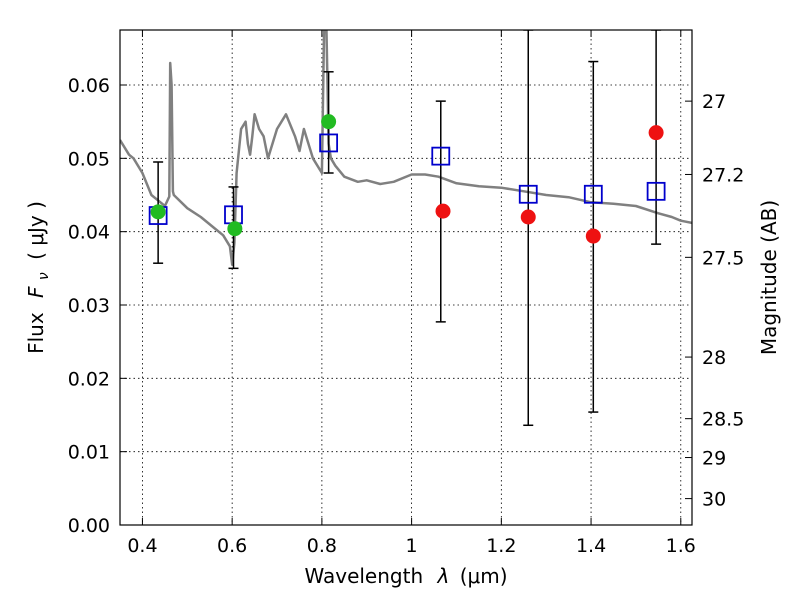 The width and height of the screenshot is (800, 600). What do you see at coordinates (36, 230) in the screenshot?
I see `y-axis-label-unit: ( μJy )` at bounding box center [36, 230].